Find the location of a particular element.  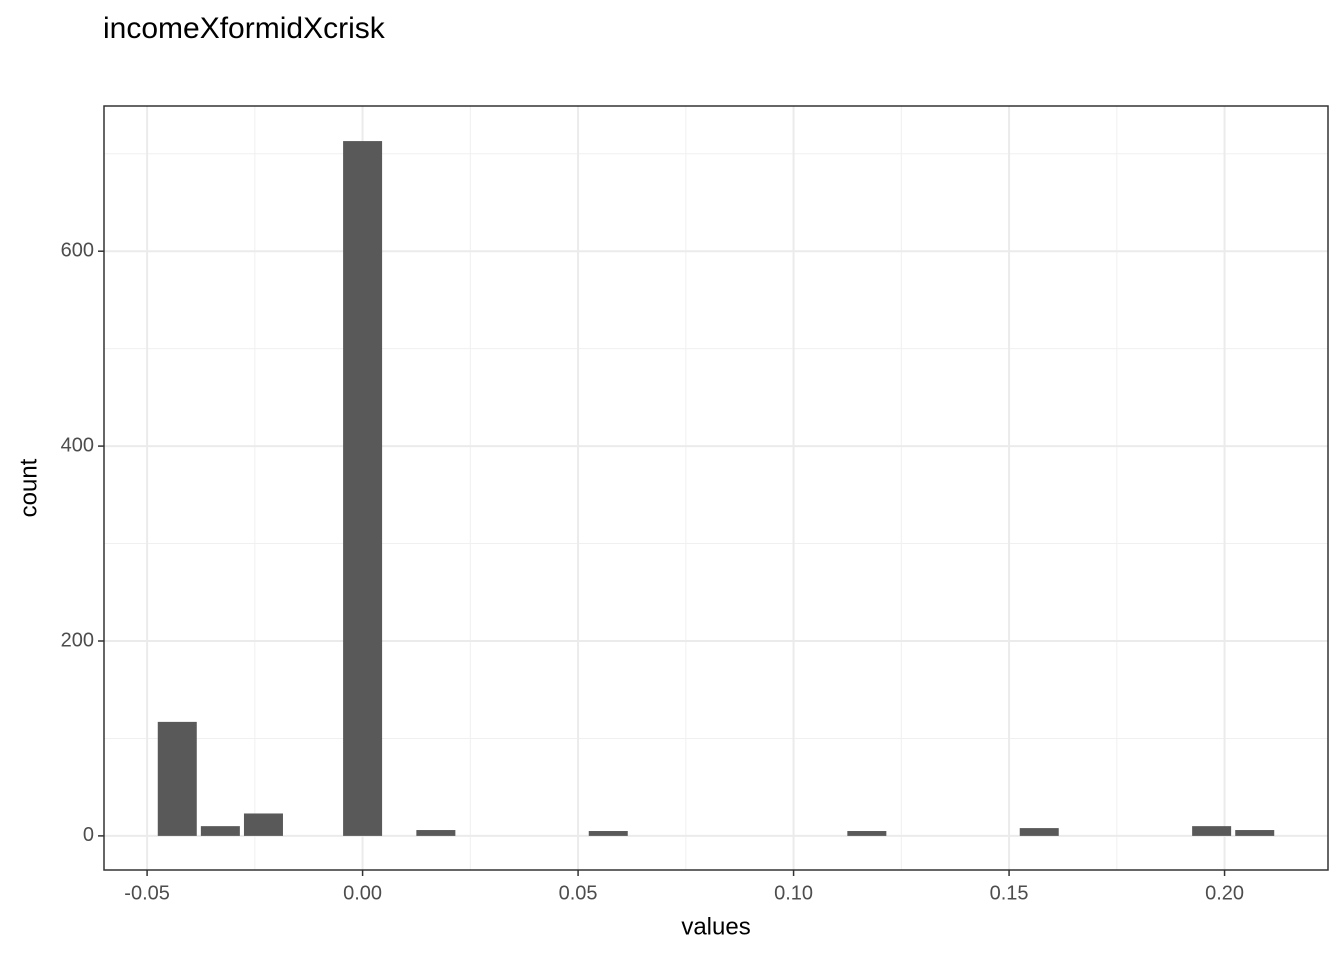

chart-title: incomeXformidXcrisk is located at coordinates (244, 28).